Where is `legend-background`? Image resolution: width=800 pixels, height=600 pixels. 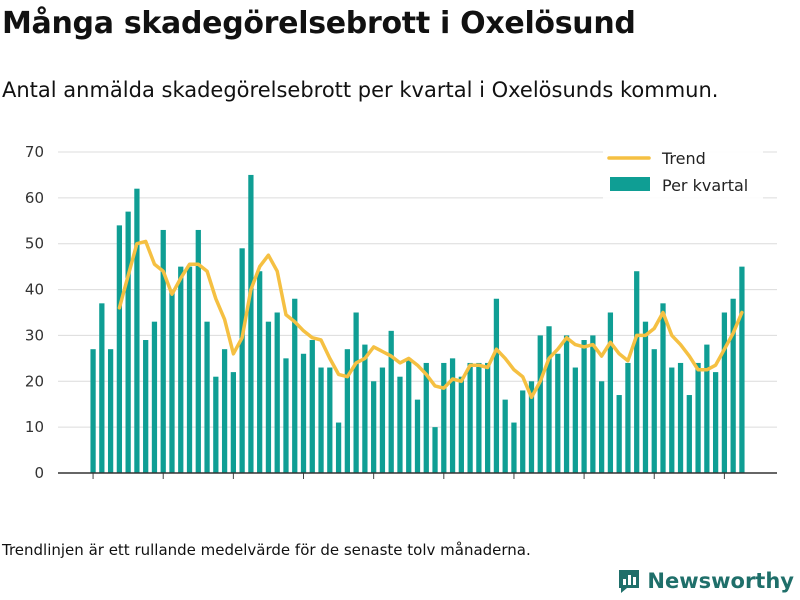 legend-background is located at coordinates (683, 174).